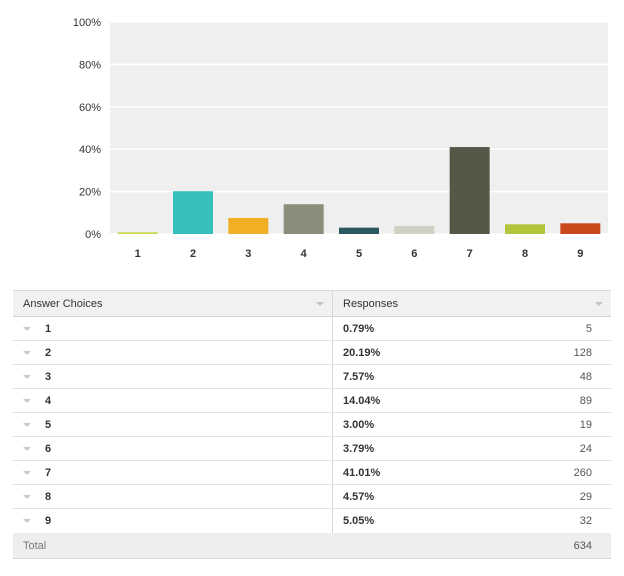 The height and width of the screenshot is (576, 624). What do you see at coordinates (173, 472) in the screenshot?
I see `answer-choice-cell: 7` at bounding box center [173, 472].